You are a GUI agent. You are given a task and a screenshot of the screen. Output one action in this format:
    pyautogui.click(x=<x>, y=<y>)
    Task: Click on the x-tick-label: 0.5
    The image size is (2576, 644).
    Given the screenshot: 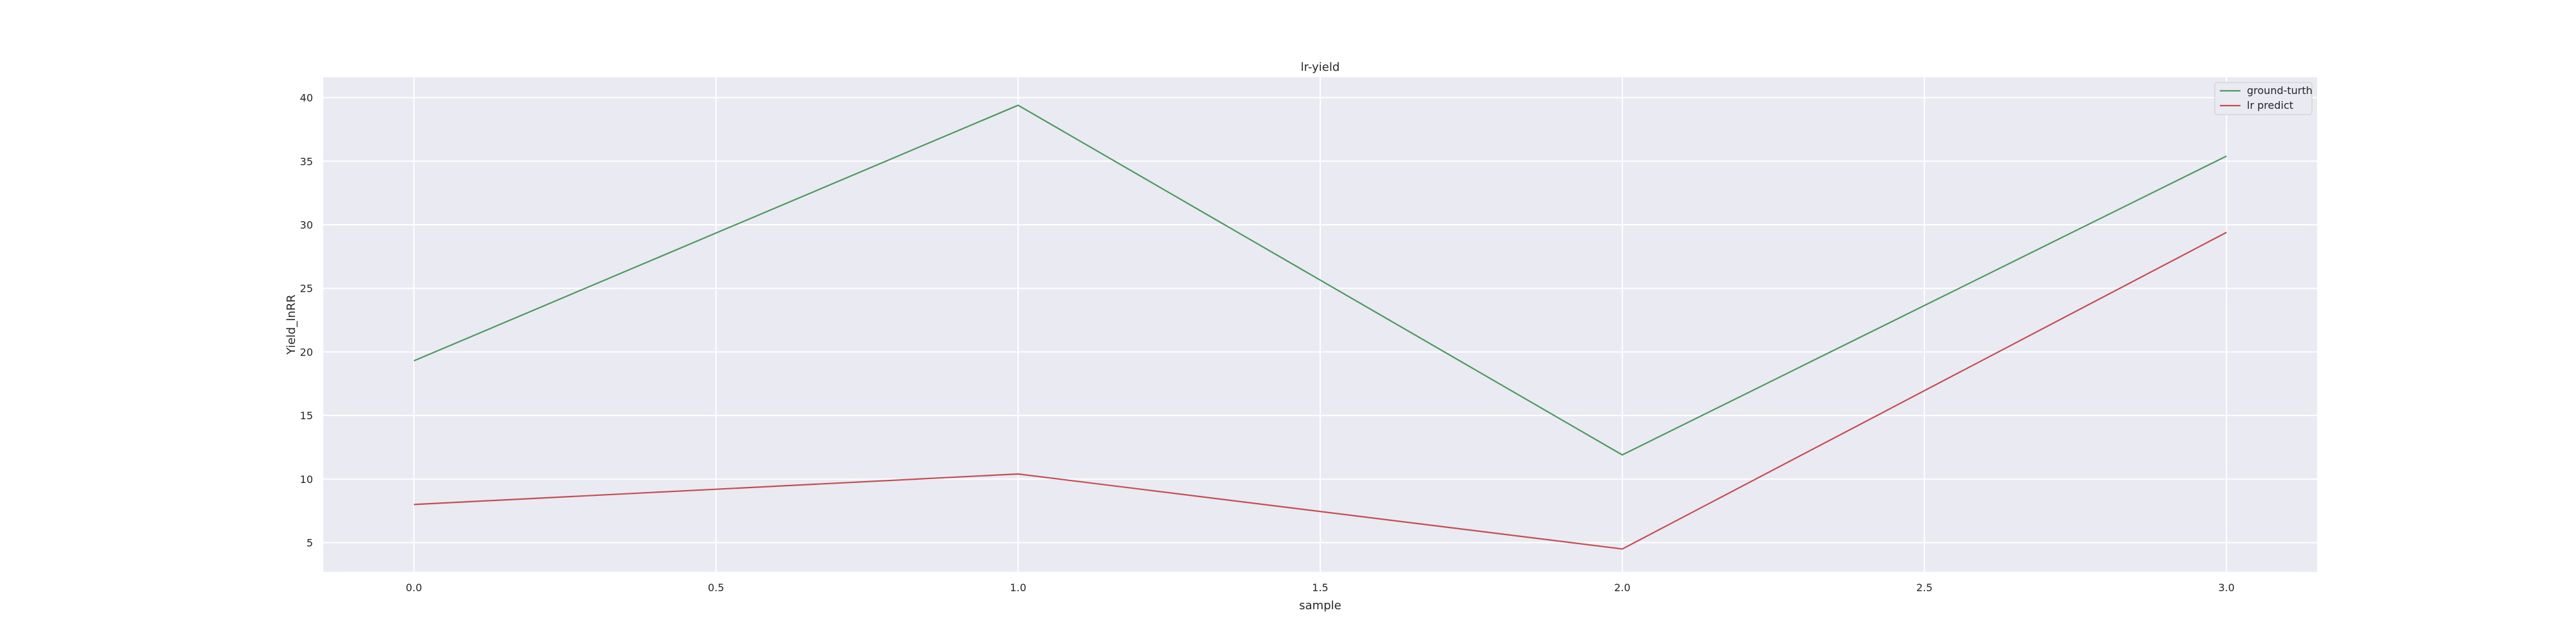 What is the action you would take?
    pyautogui.click(x=716, y=588)
    